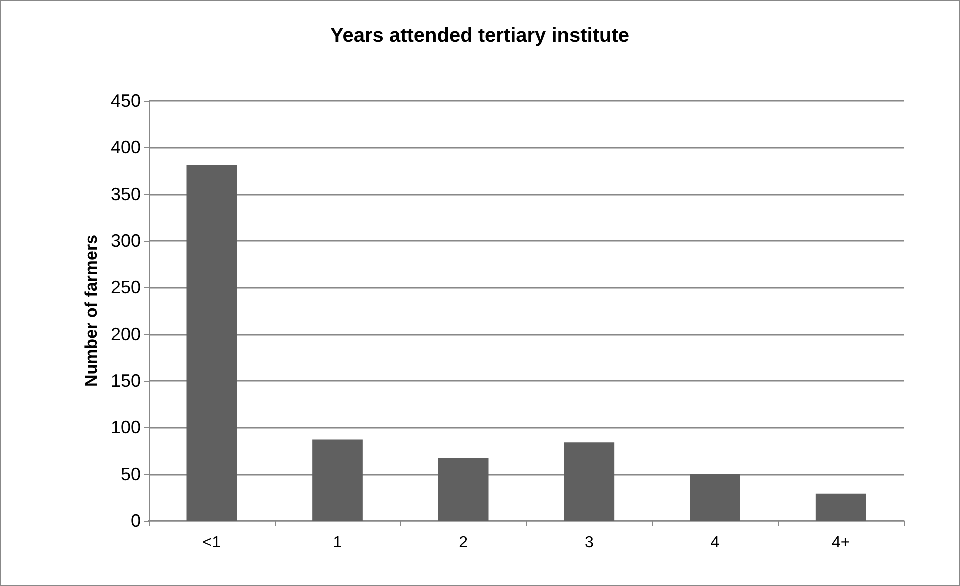 The width and height of the screenshot is (960, 586). I want to click on y-tick-label: 400, so click(125, 148).